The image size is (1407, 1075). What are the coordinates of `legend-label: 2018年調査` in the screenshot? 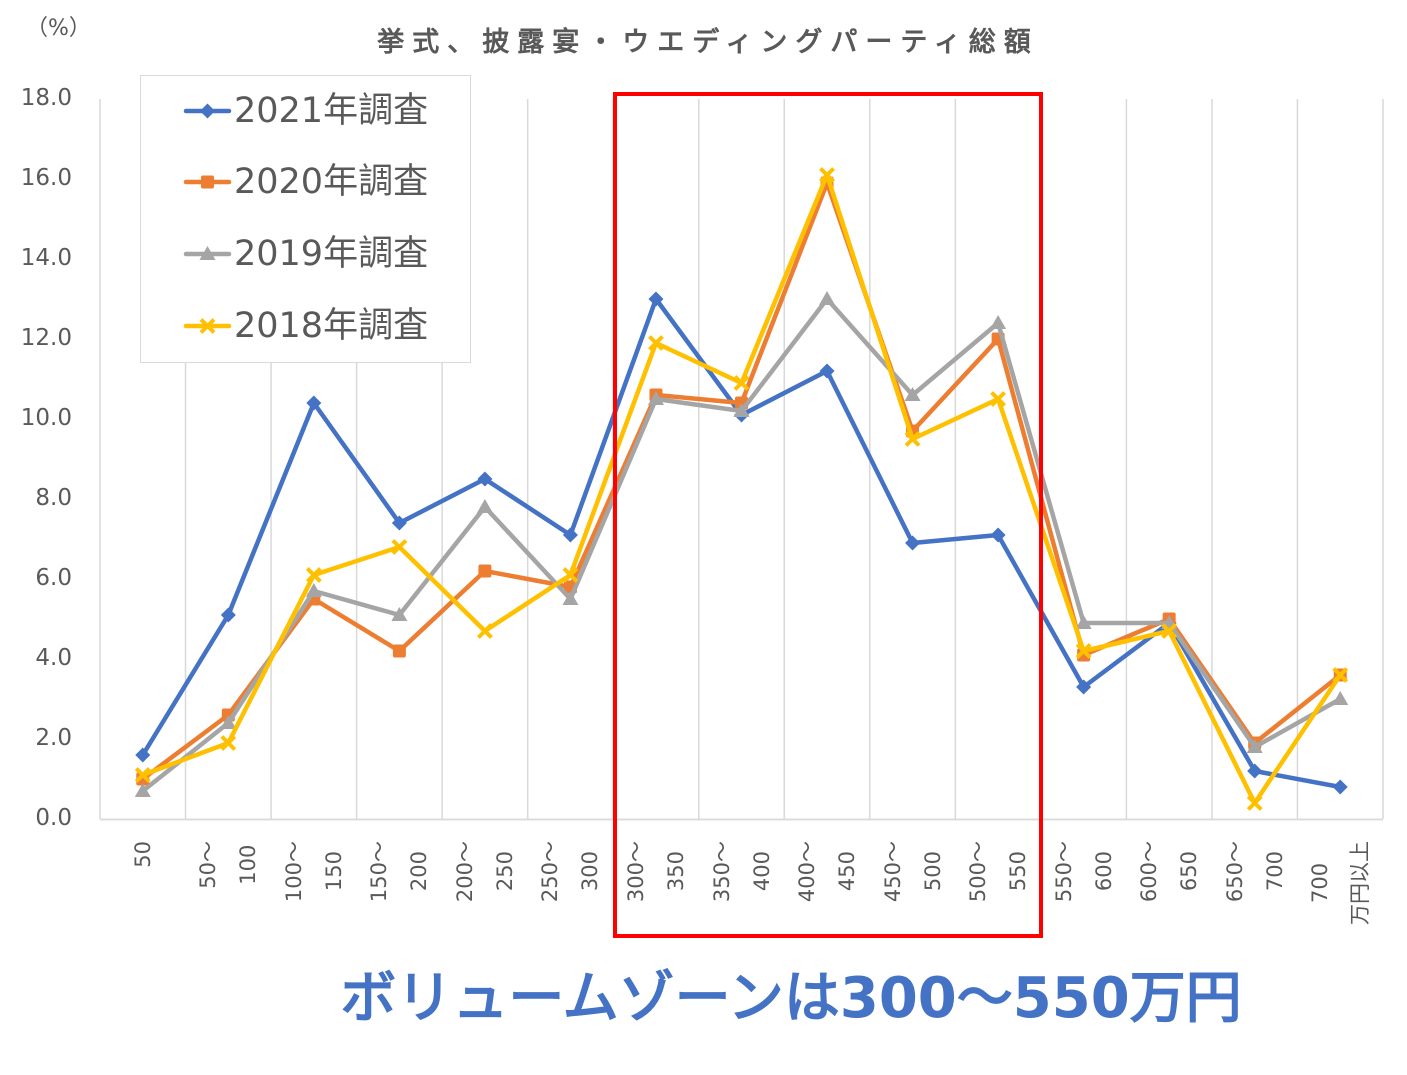 It's located at (331, 326).